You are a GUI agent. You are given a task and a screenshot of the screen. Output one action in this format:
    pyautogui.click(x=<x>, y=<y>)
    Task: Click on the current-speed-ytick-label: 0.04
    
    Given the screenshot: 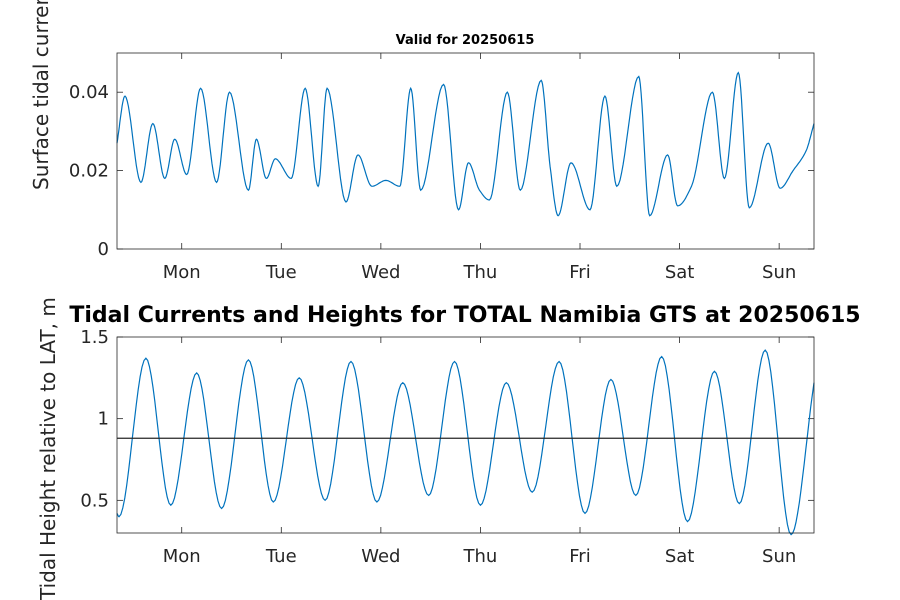 What is the action you would take?
    pyautogui.click(x=89, y=92)
    